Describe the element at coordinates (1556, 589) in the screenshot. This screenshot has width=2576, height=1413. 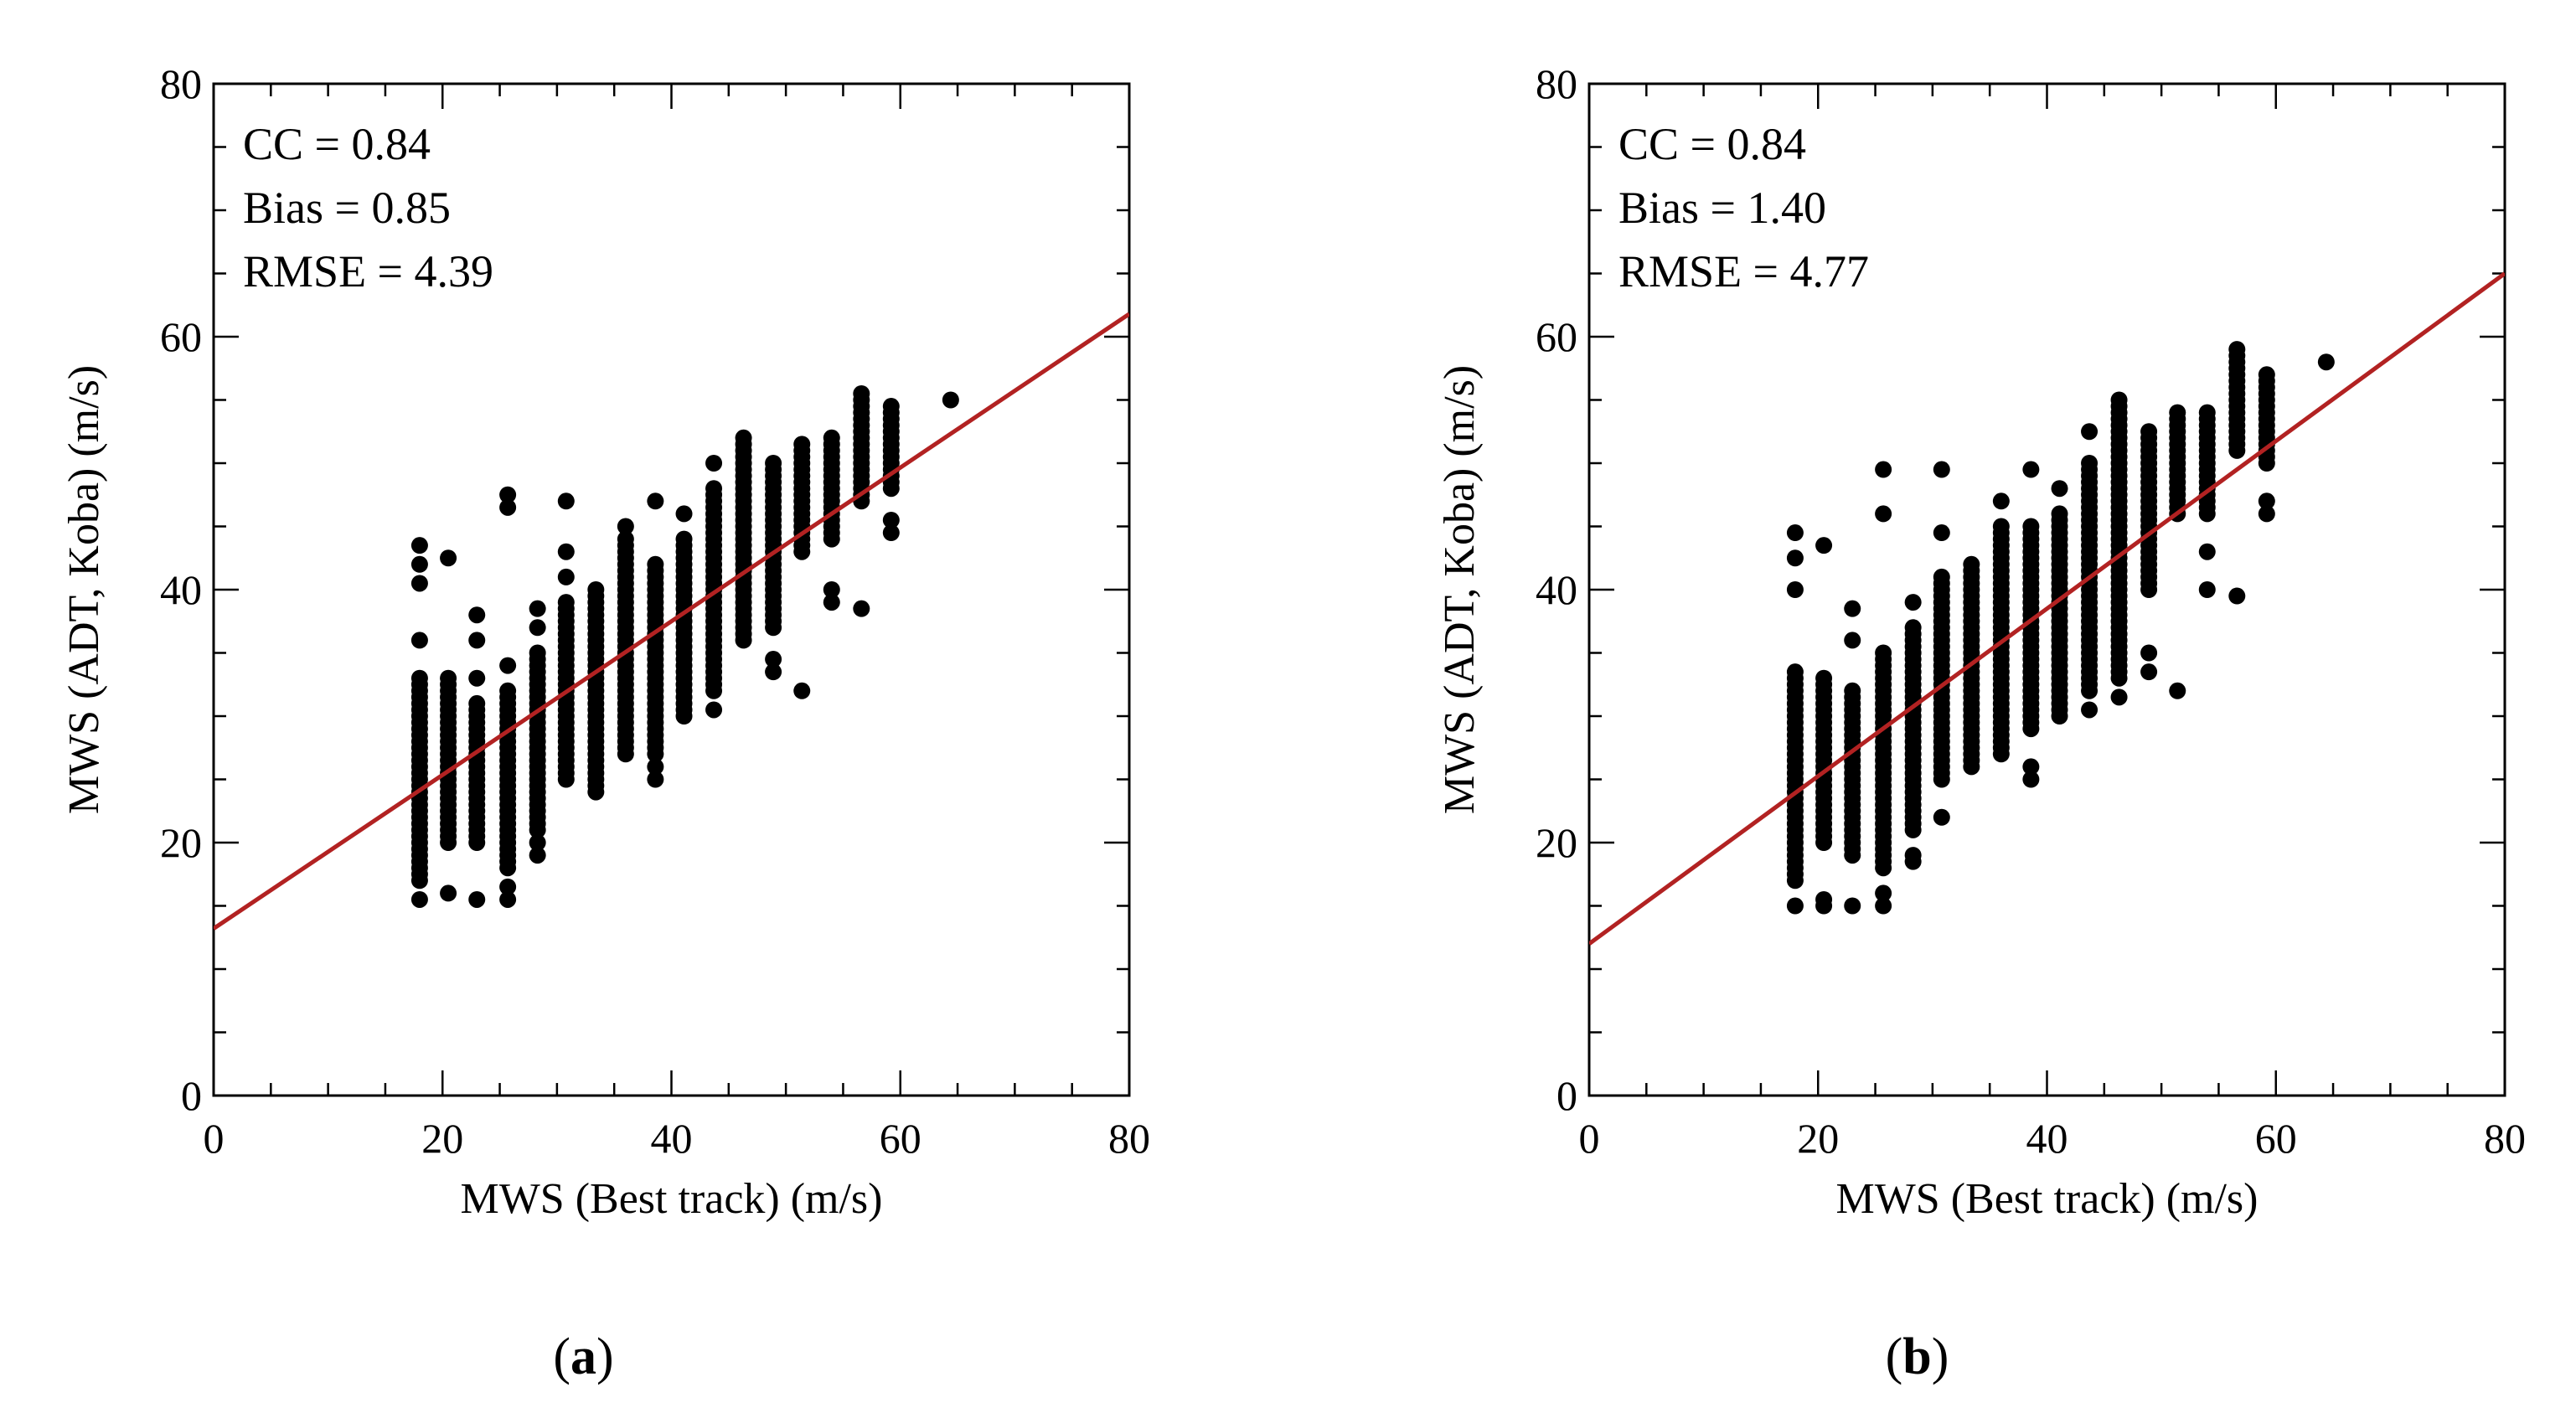
I see `y-tick-label: 40` at that location.